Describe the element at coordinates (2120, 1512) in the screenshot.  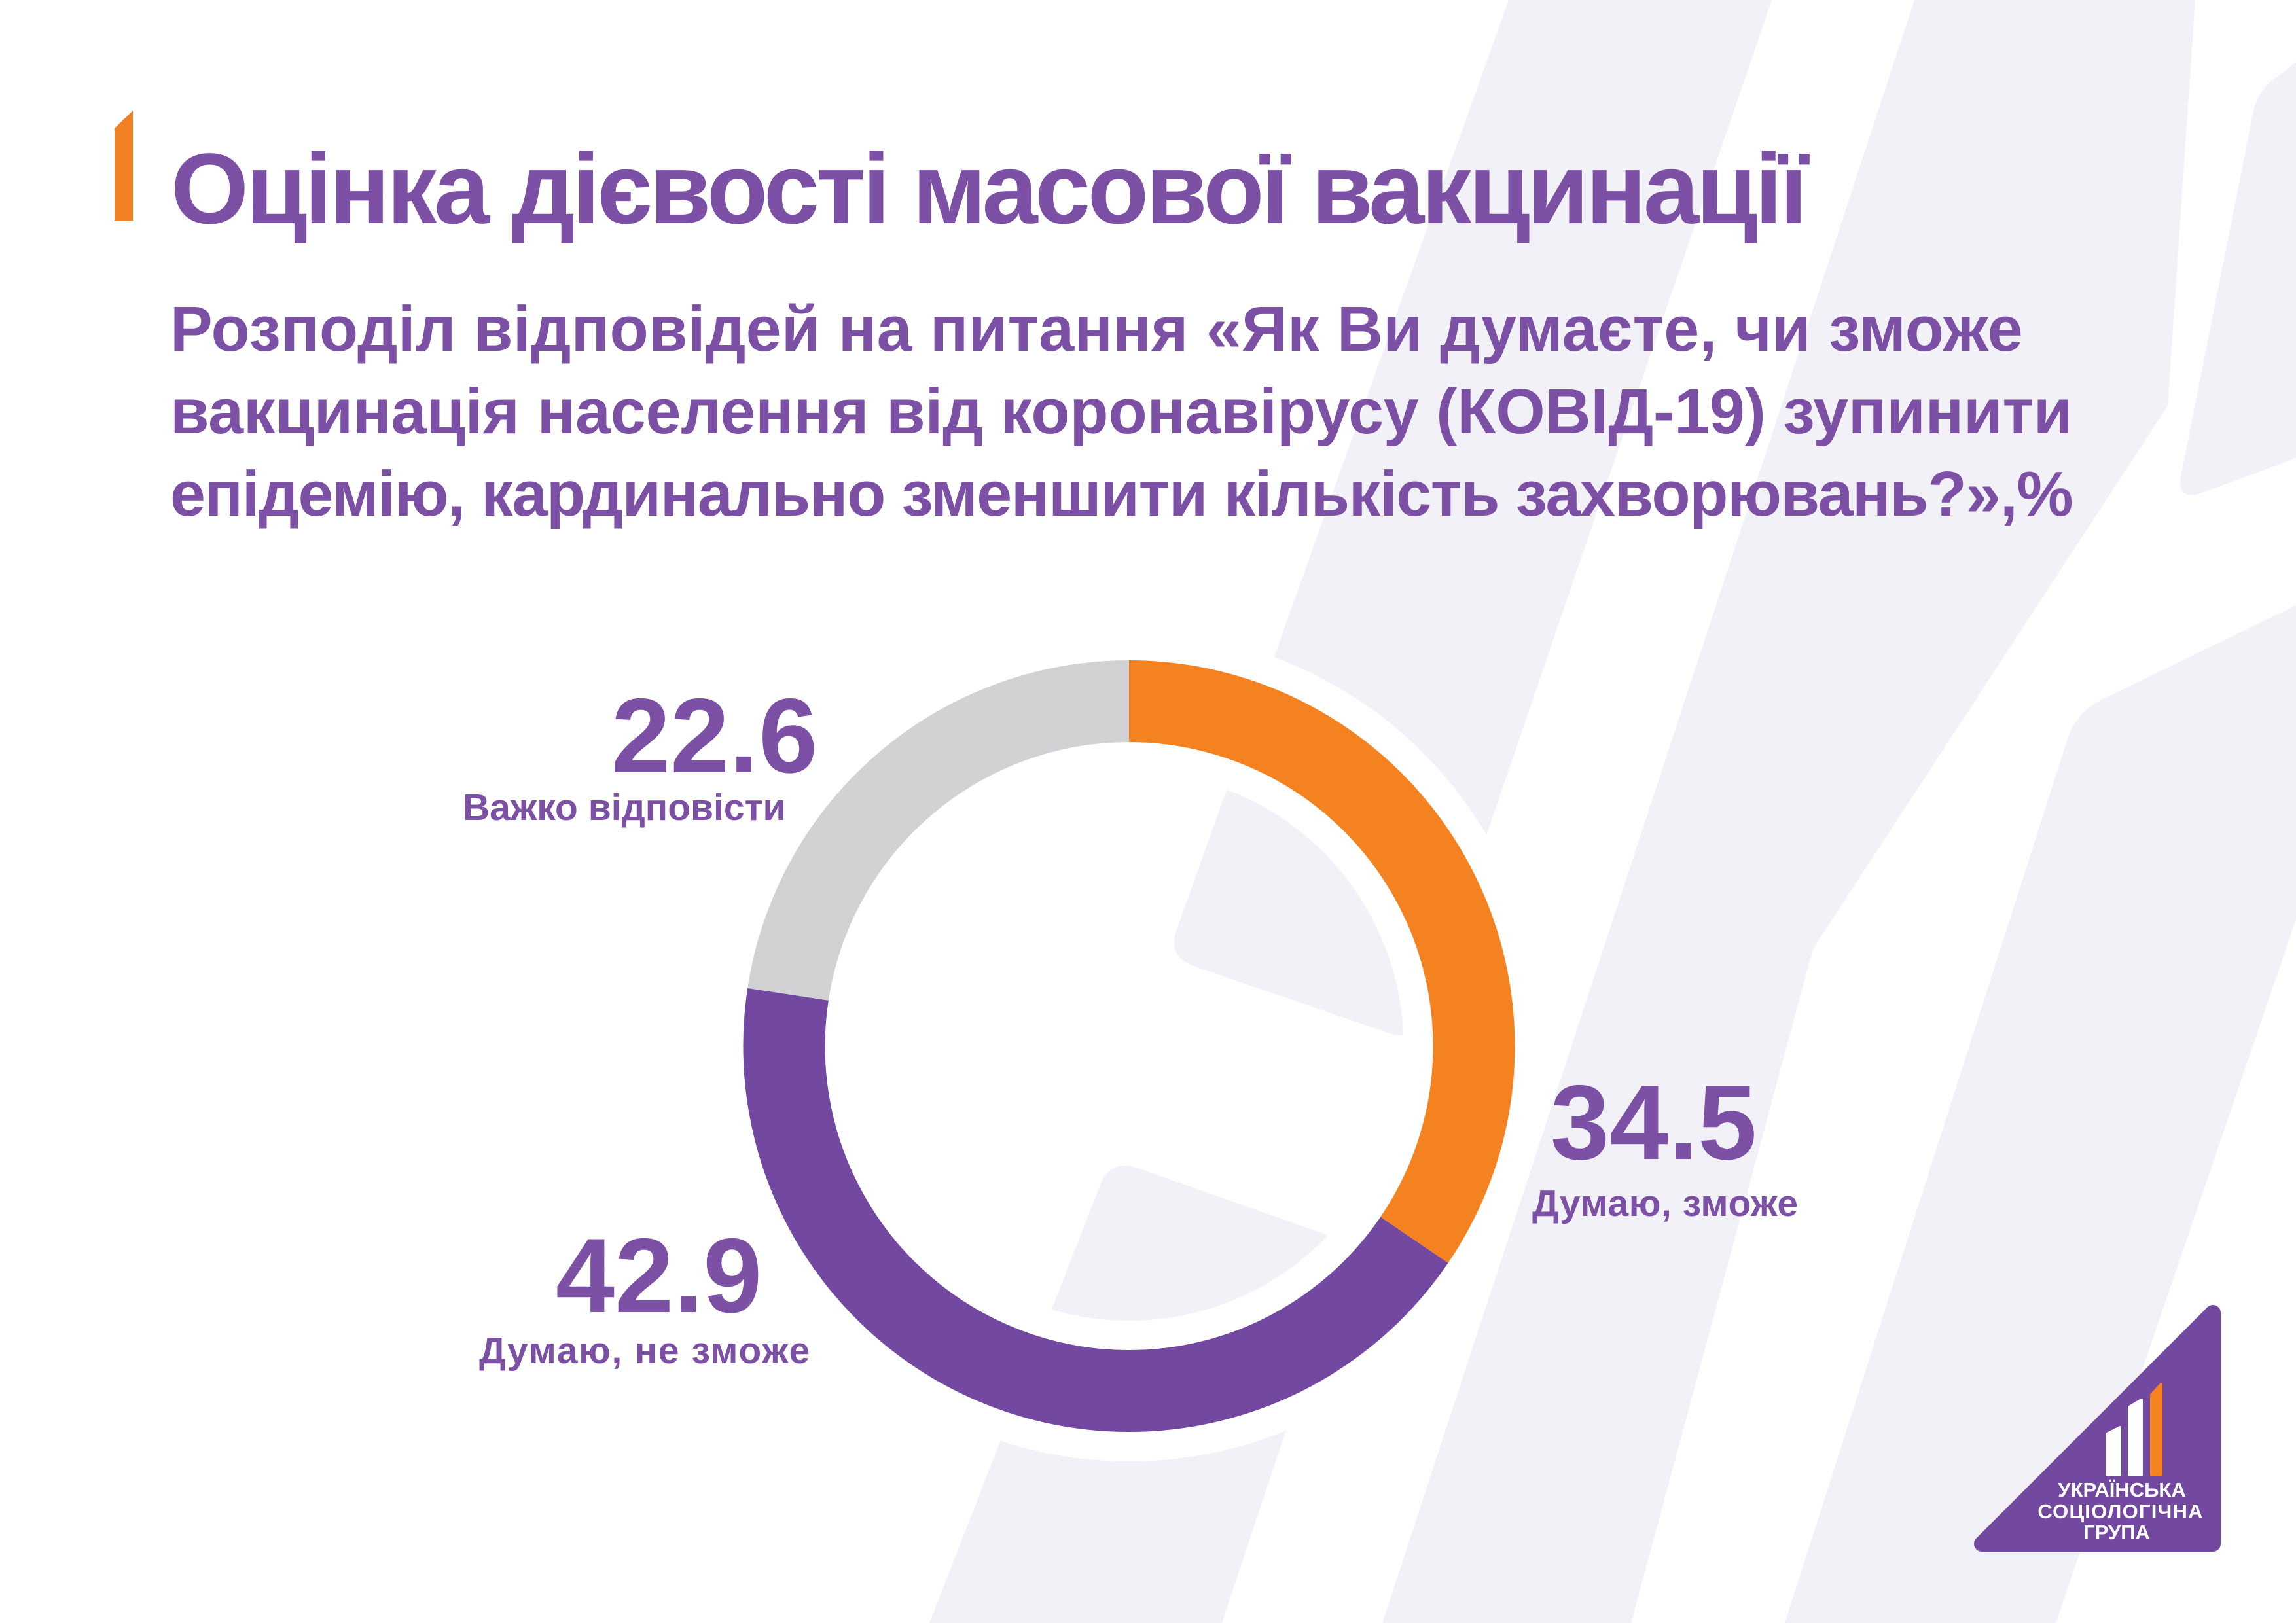
I see `svg-text: СОЦІОЛОГІЧНА` at that location.